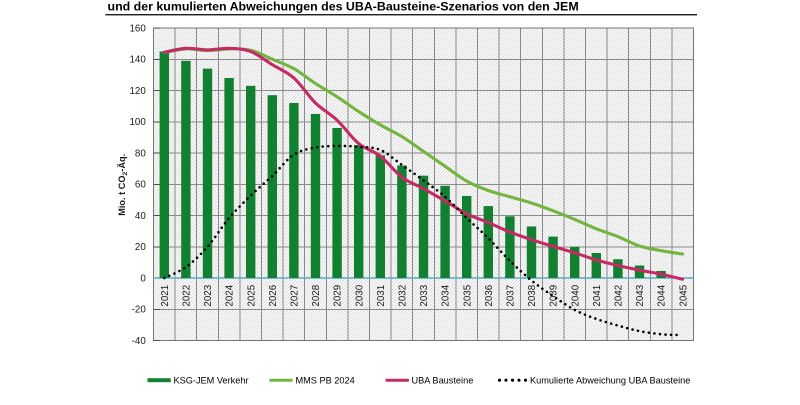 The image size is (800, 405). What do you see at coordinates (443, 381) in the screenshot?
I see `svg-text: UBA Bausteine` at bounding box center [443, 381].